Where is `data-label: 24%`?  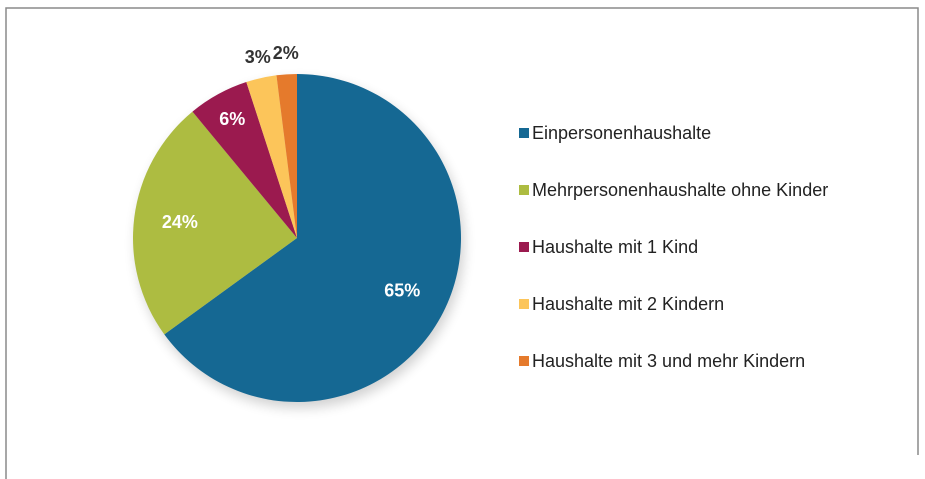 data-label: 24% is located at coordinates (180, 222).